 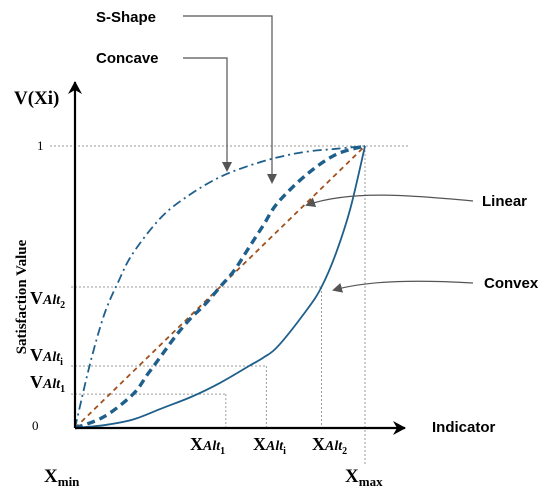 I want to click on v-marker-alti: VAlti, so click(x=46, y=356).